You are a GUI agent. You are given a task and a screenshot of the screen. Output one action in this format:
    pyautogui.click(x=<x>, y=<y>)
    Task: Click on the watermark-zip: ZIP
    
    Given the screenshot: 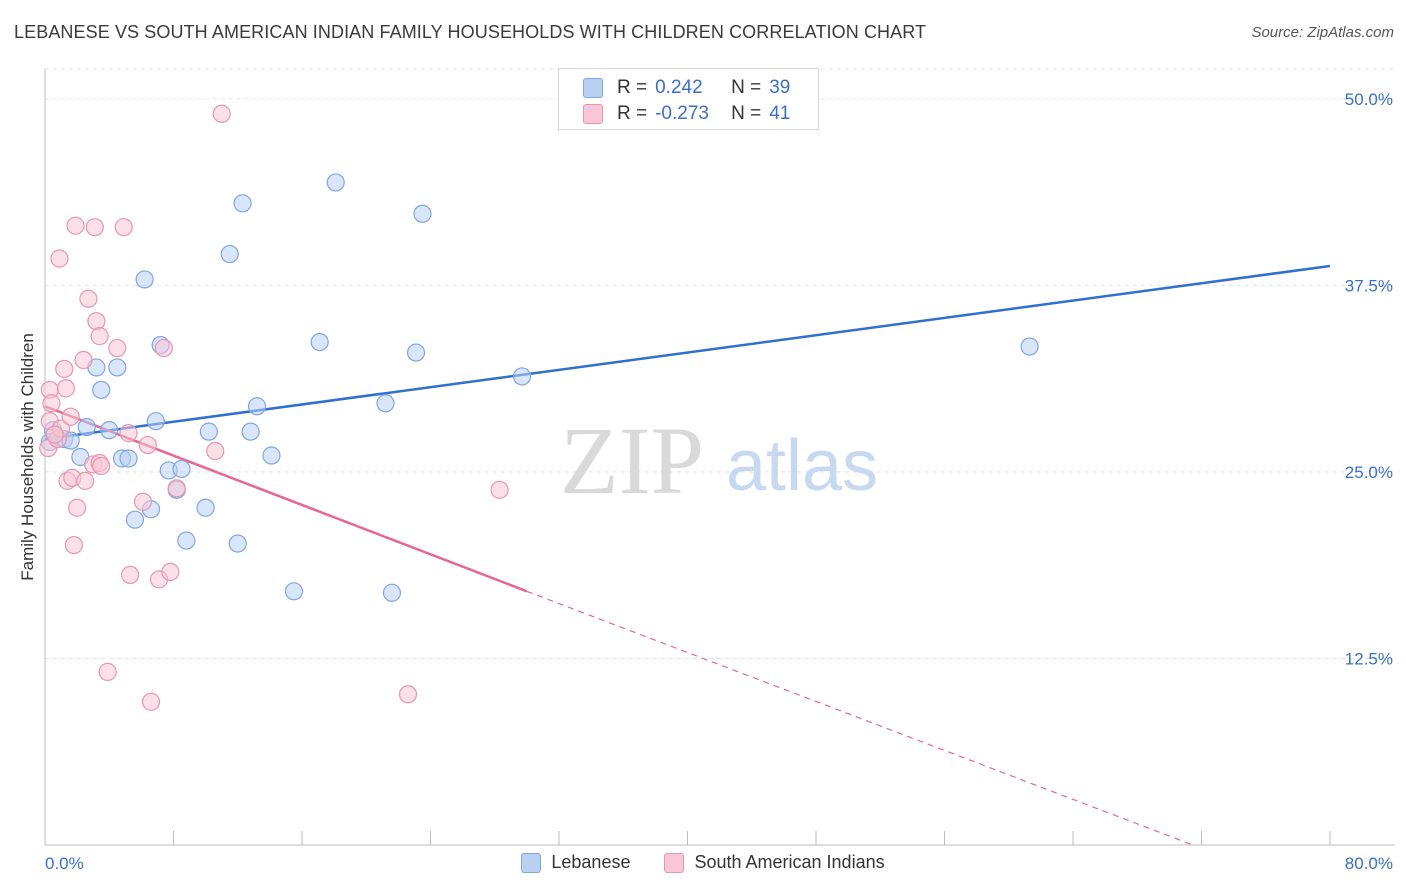 What is the action you would take?
    pyautogui.click(x=632, y=460)
    